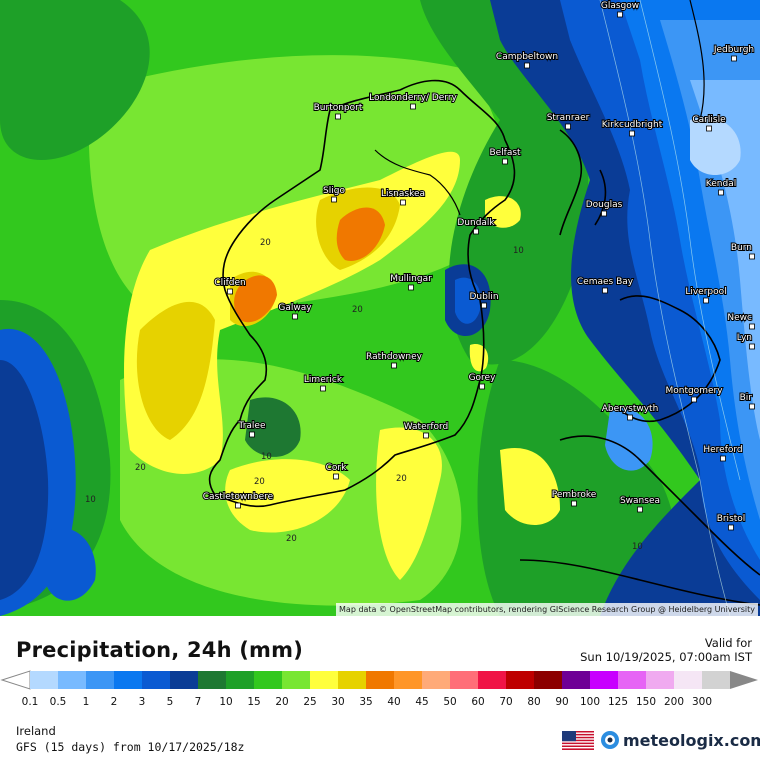 The width and height of the screenshot is (760, 760). Describe the element at coordinates (323, 380) in the screenshot. I see `city-label: Limerick` at that location.